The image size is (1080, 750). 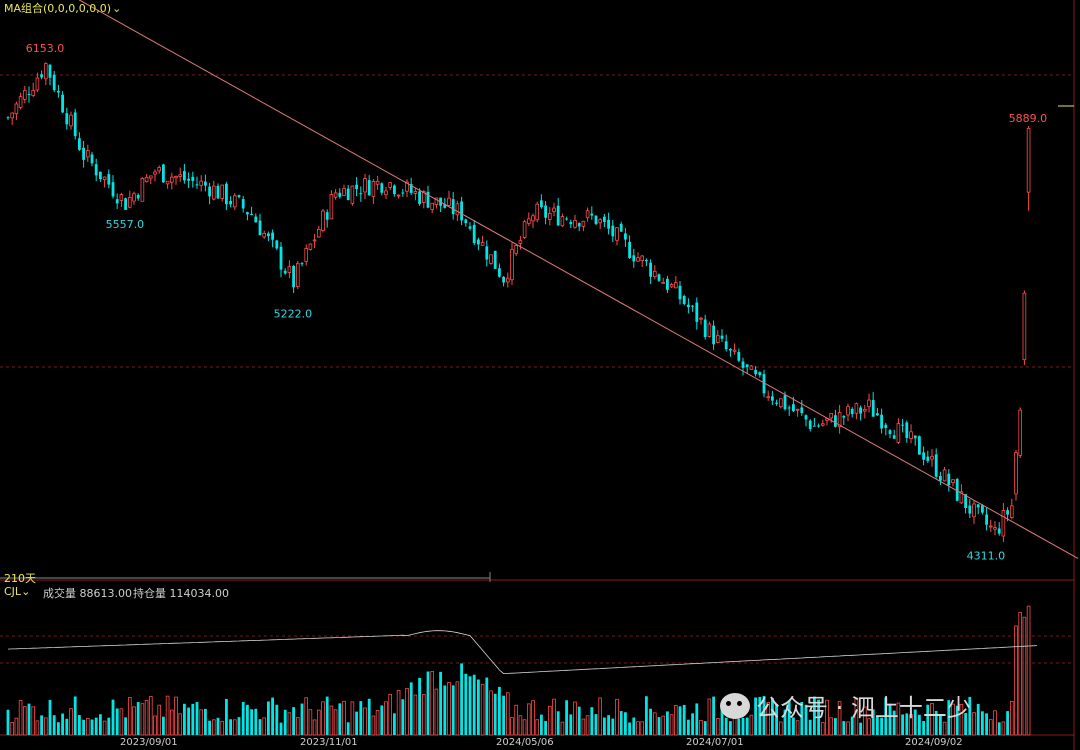 I want to click on x-tick-label: 2024/07/01, so click(x=715, y=742).